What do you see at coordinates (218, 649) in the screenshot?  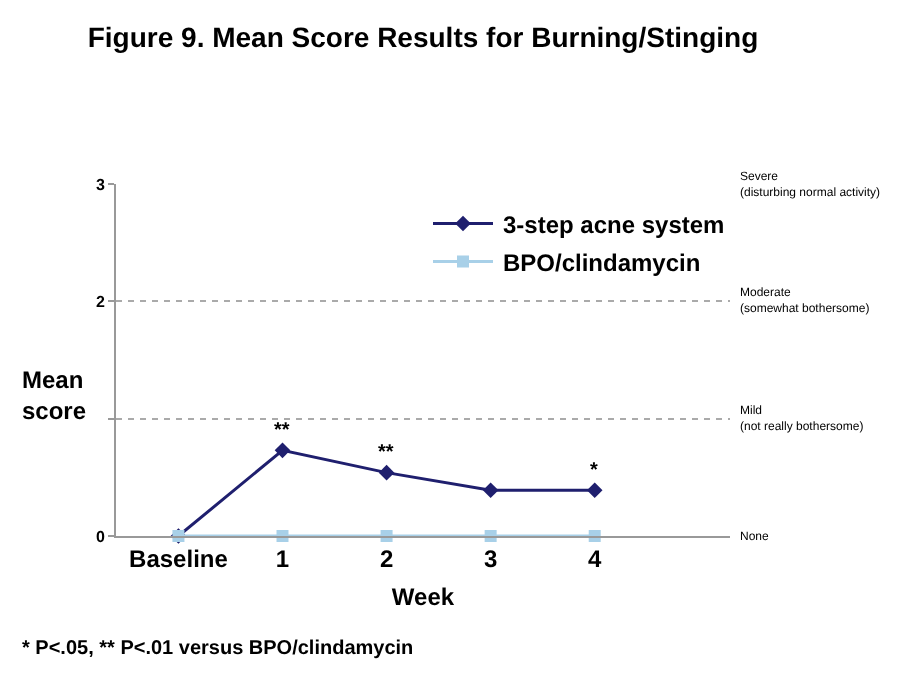 I see `text: * P<.05, ** P<.01 versus BPO/clindamycin` at bounding box center [218, 649].